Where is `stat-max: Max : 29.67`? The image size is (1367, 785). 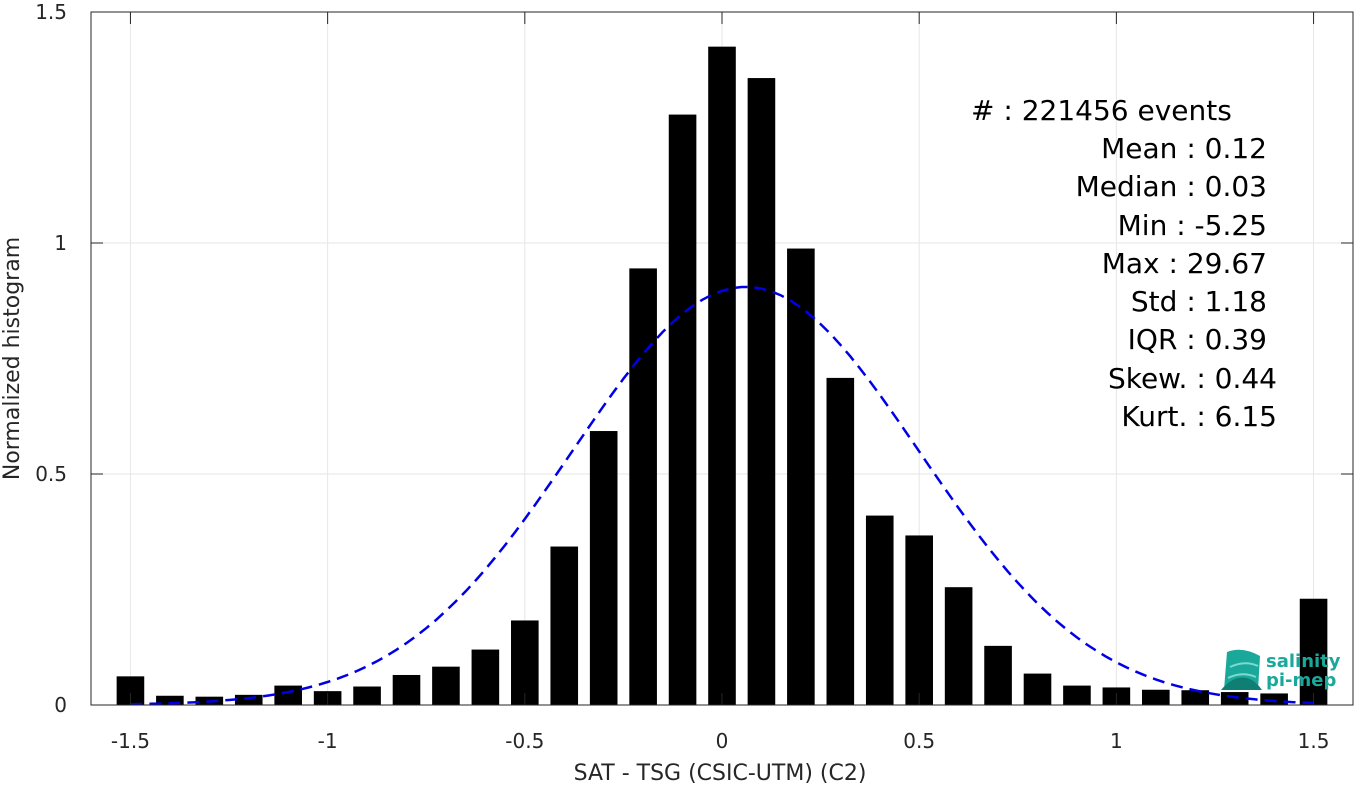
stat-max: Max : 29.67 is located at coordinates (1184, 263).